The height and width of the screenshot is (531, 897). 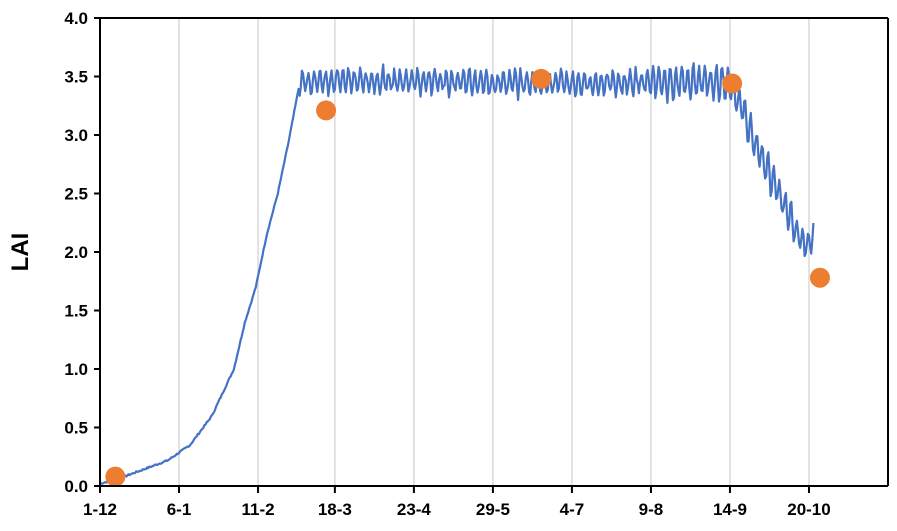 What do you see at coordinates (76, 428) in the screenshot?
I see `y-tick-label: 0.5` at bounding box center [76, 428].